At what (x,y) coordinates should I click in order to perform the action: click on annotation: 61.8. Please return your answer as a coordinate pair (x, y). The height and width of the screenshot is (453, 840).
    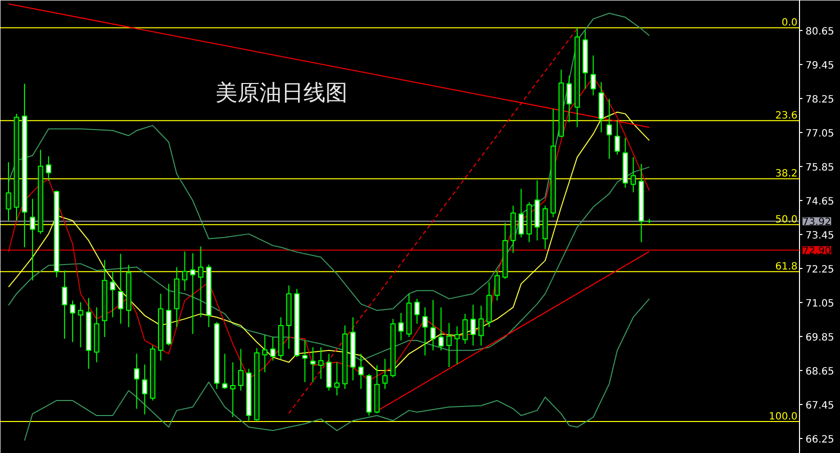
    Looking at the image, I should click on (786, 267).